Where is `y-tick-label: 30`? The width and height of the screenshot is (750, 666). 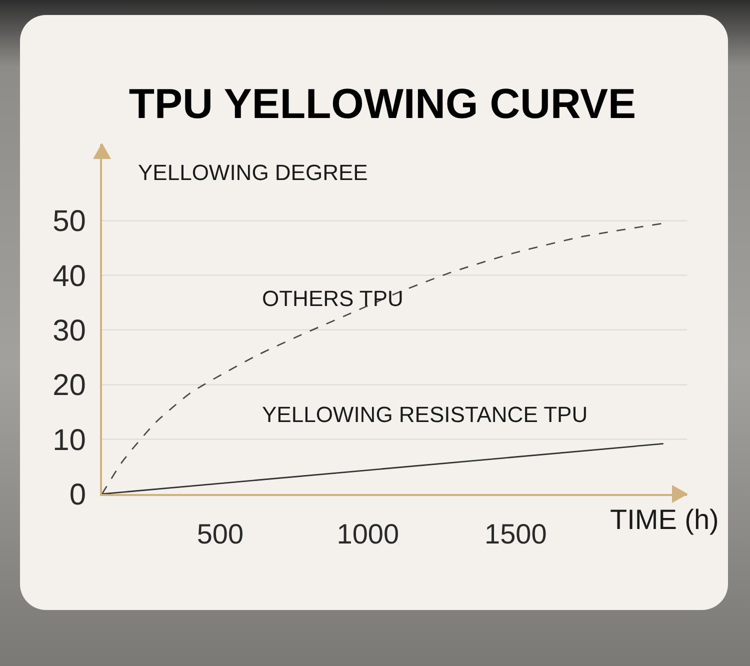 y-tick-label: 30 is located at coordinates (69, 331).